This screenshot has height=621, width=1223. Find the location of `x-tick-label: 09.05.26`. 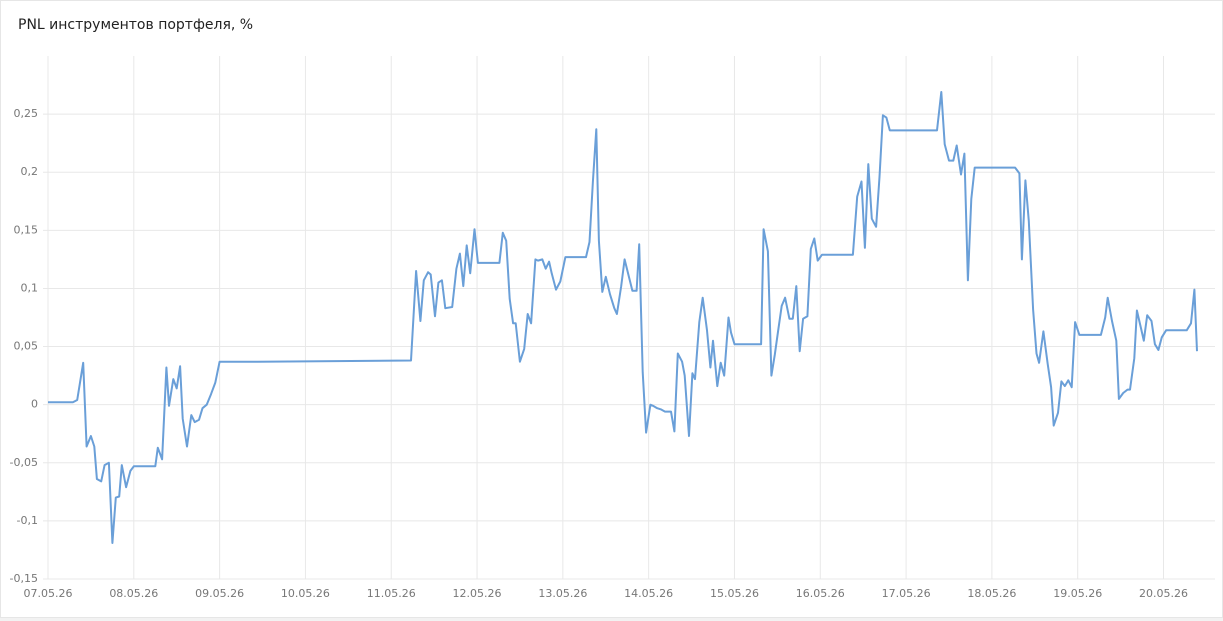

x-tick-label: 09.05.26 is located at coordinates (219, 593).